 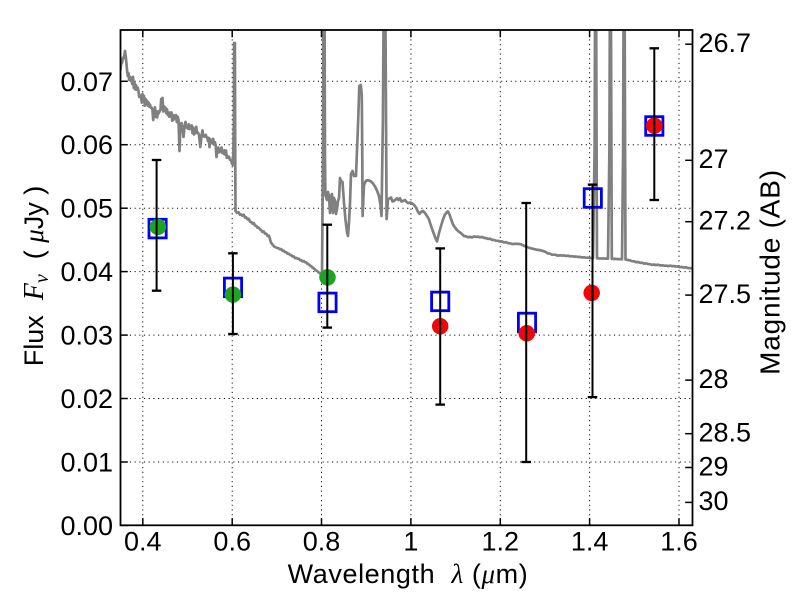 I want to click on svg-text: 0.4, so click(x=143, y=542).